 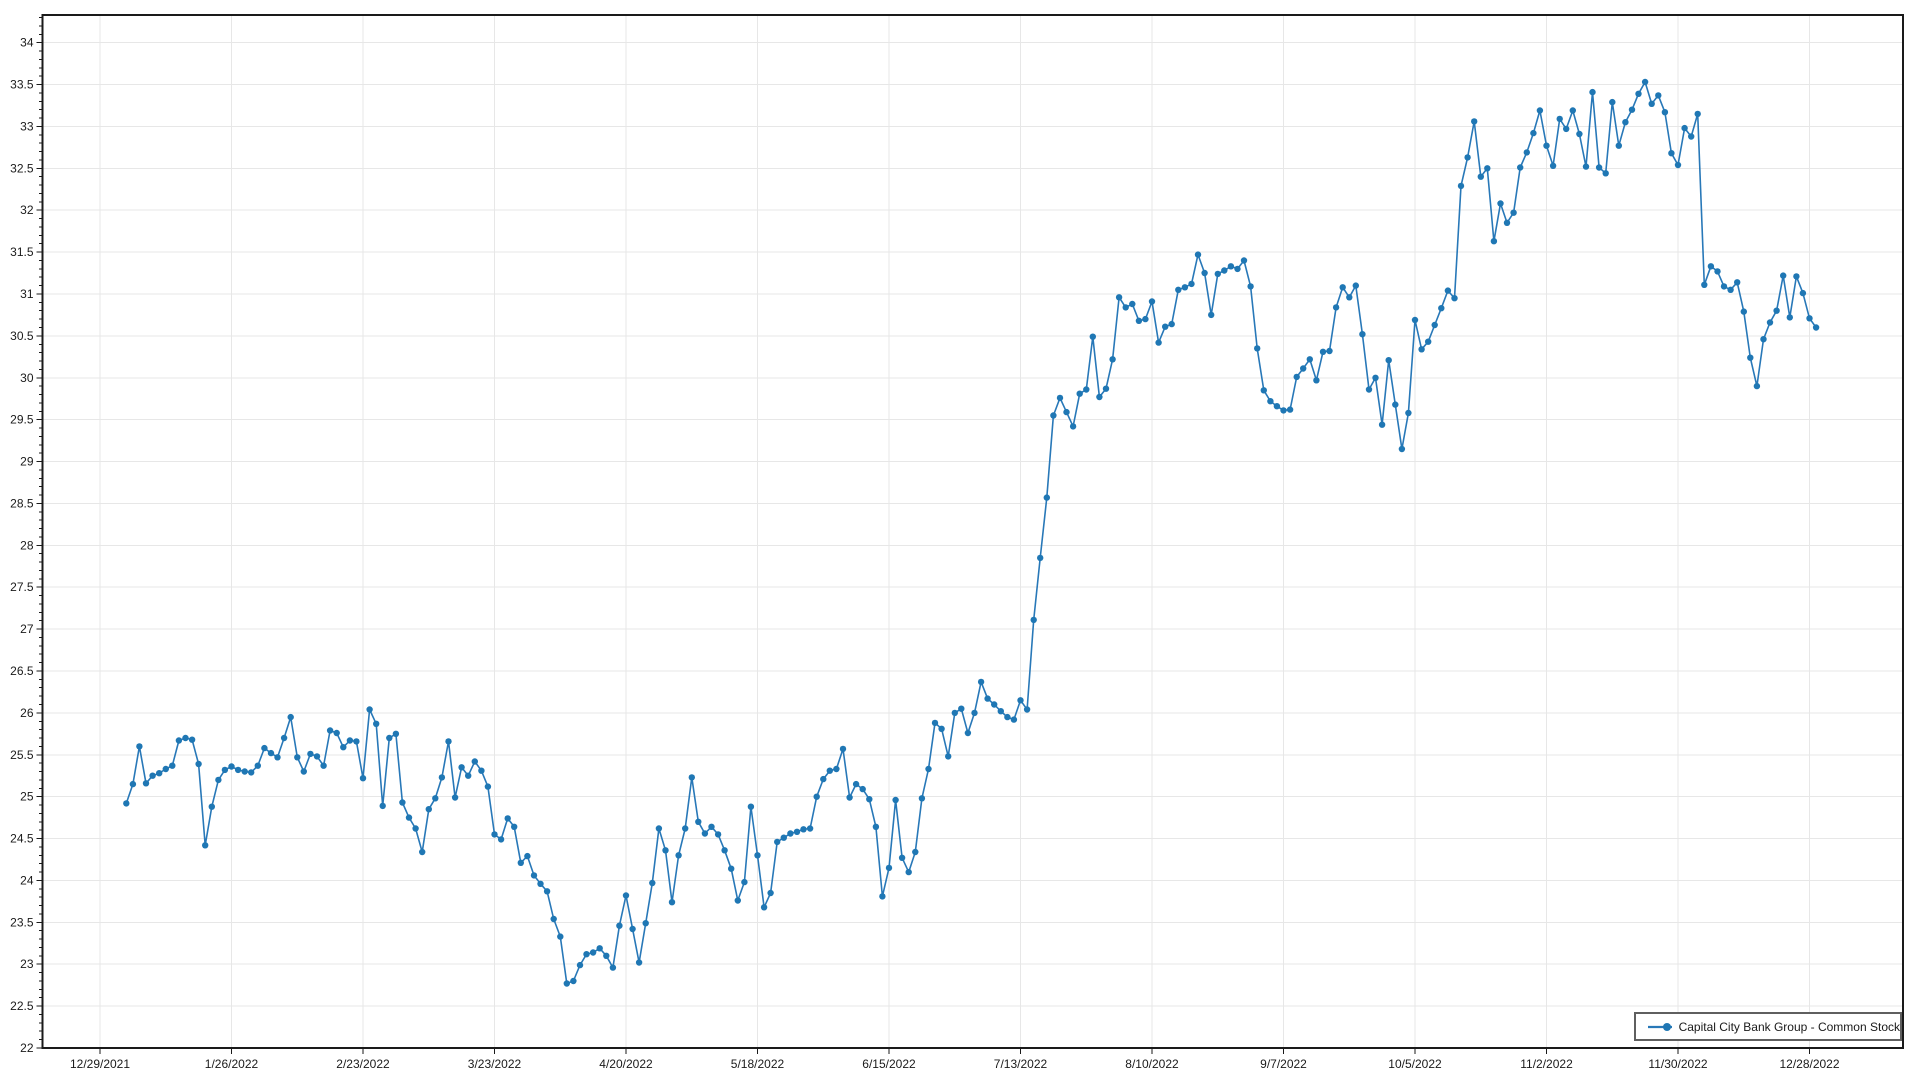 What do you see at coordinates (22, 336) in the screenshot?
I see `y-tick-label: 30.5` at bounding box center [22, 336].